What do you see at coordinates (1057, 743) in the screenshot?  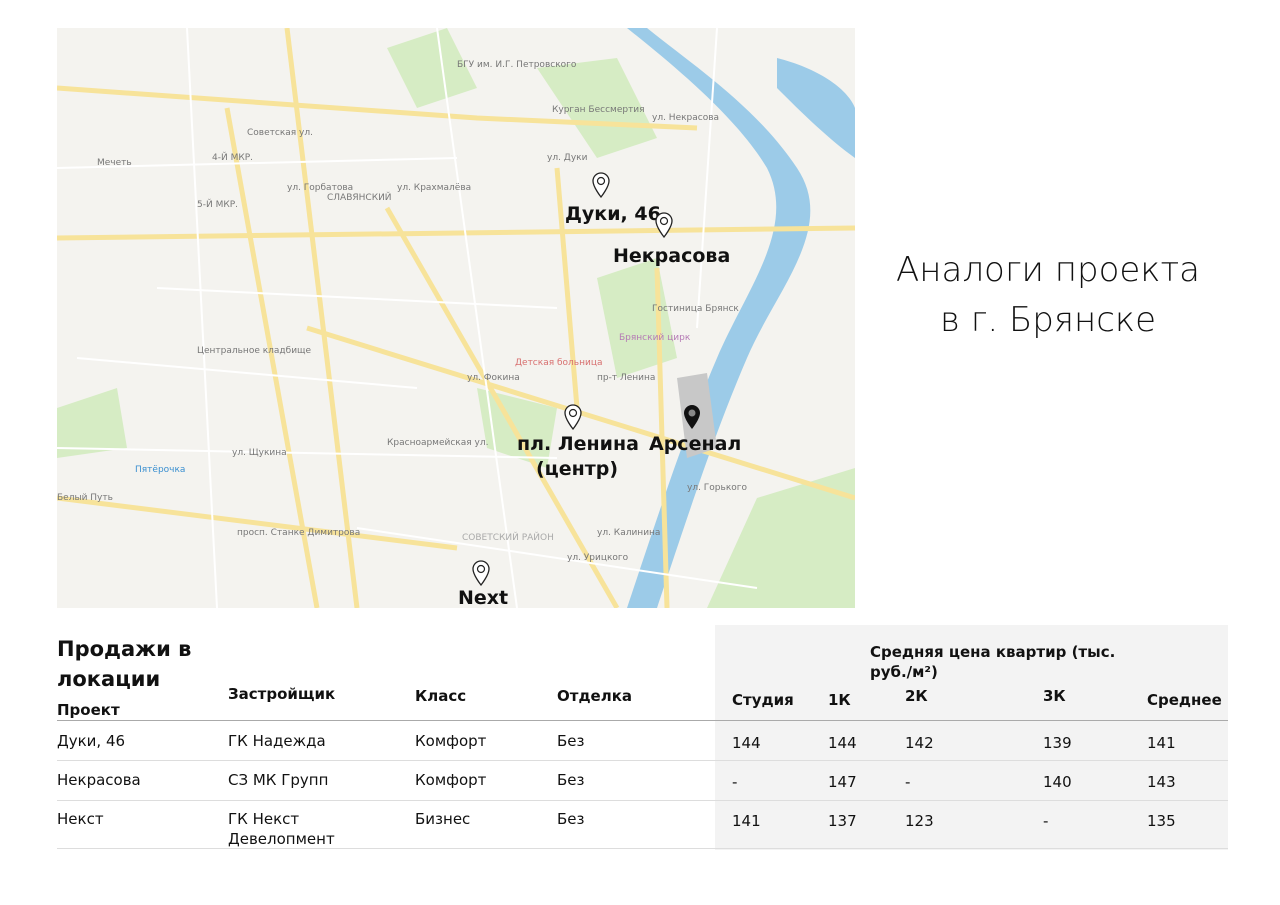 I see `table-cell: 139` at bounding box center [1057, 743].